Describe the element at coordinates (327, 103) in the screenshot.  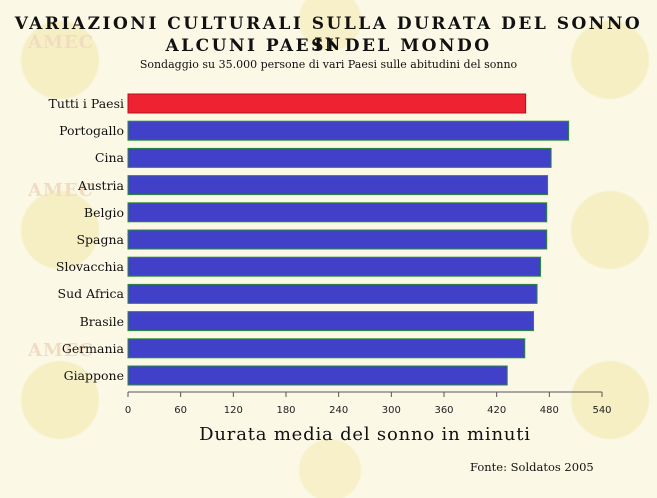
I see `bar-tutti-i-paesi` at that location.